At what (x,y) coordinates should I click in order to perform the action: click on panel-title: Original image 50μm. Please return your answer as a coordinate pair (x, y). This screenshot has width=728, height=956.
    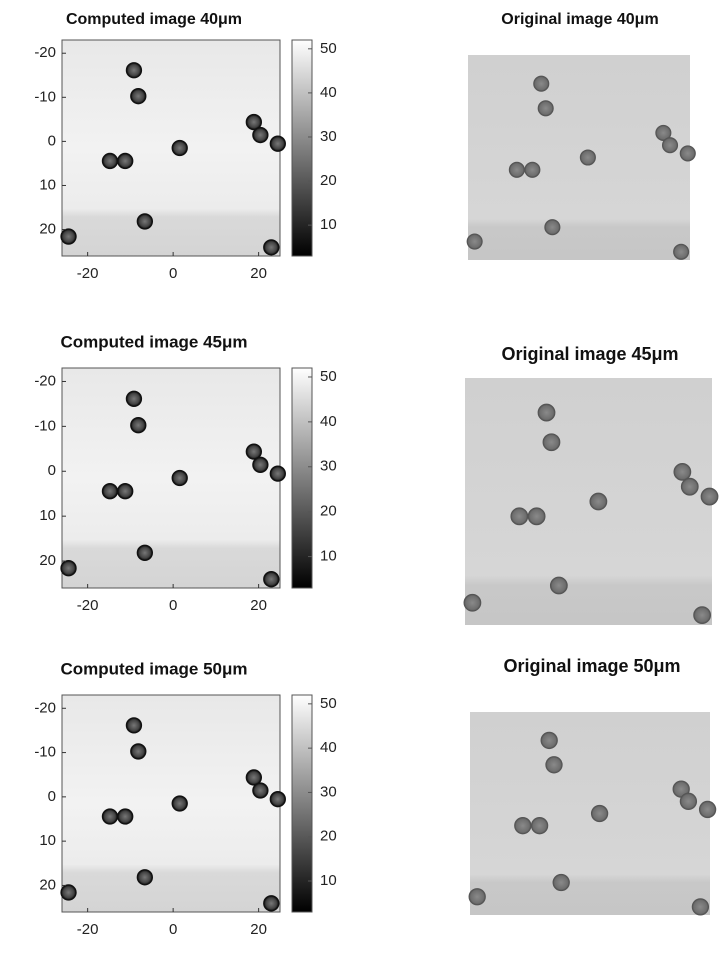
    Looking at the image, I should click on (591, 666).